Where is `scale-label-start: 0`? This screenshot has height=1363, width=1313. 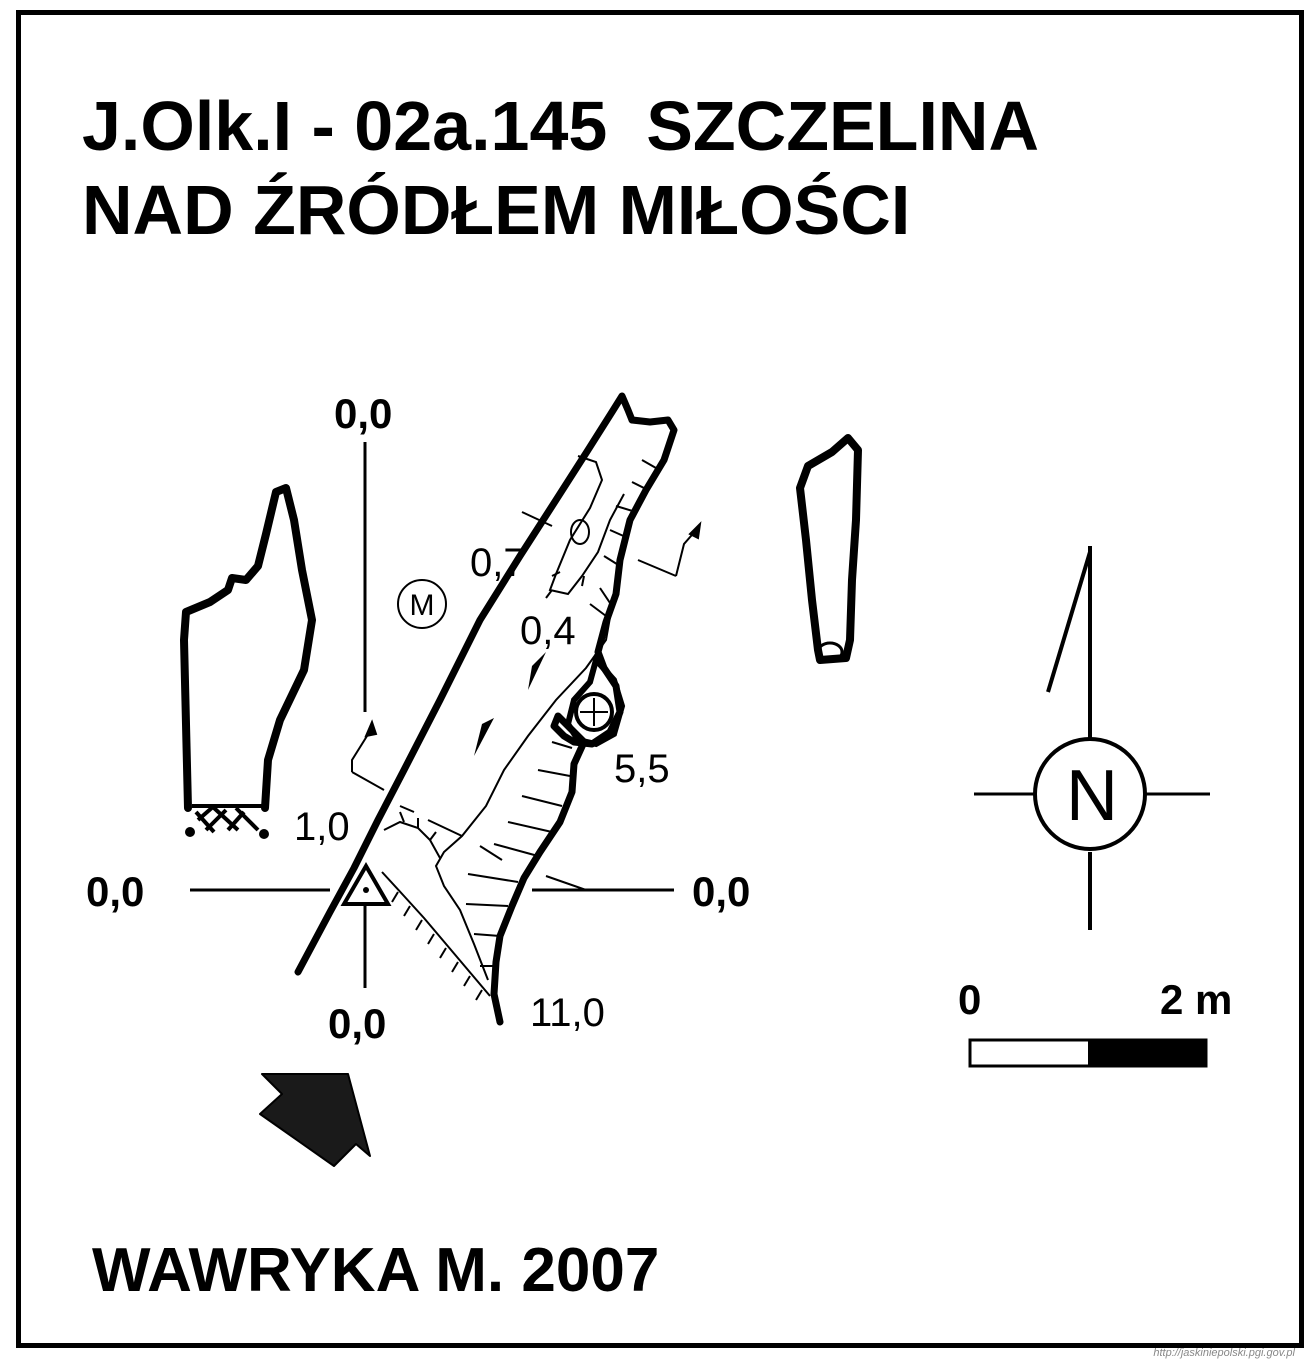 scale-label-start: 0 is located at coordinates (969, 999).